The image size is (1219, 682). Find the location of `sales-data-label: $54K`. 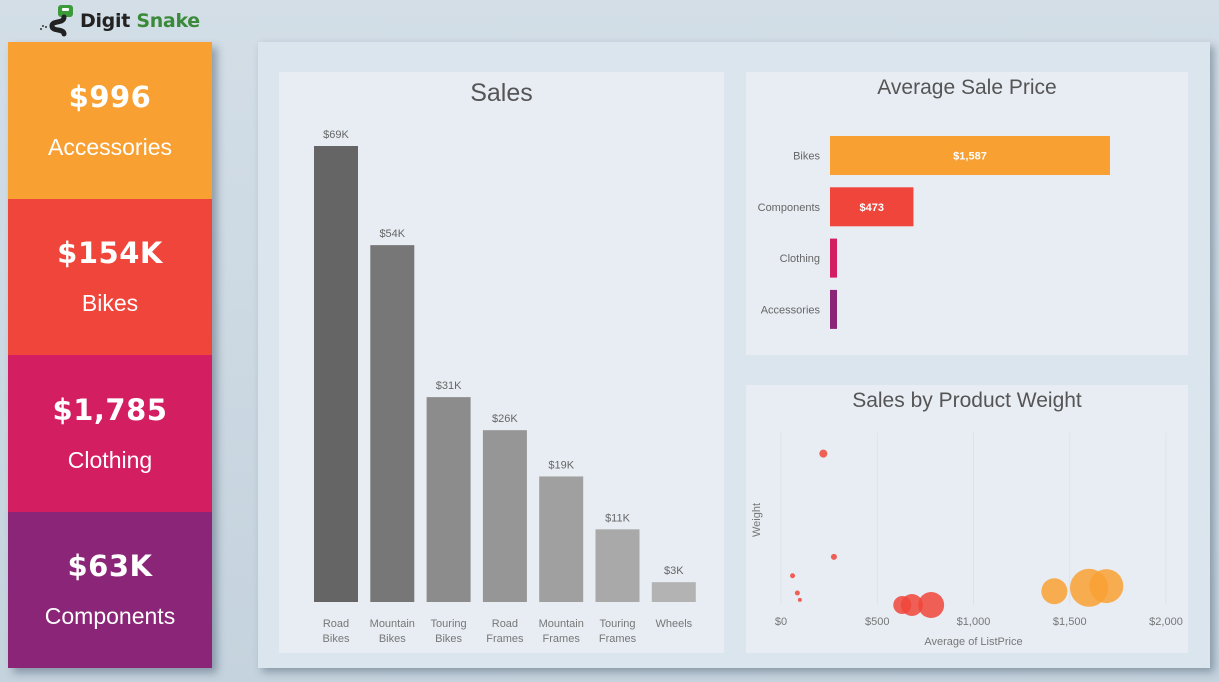

sales-data-label: $54K is located at coordinates (392, 234).